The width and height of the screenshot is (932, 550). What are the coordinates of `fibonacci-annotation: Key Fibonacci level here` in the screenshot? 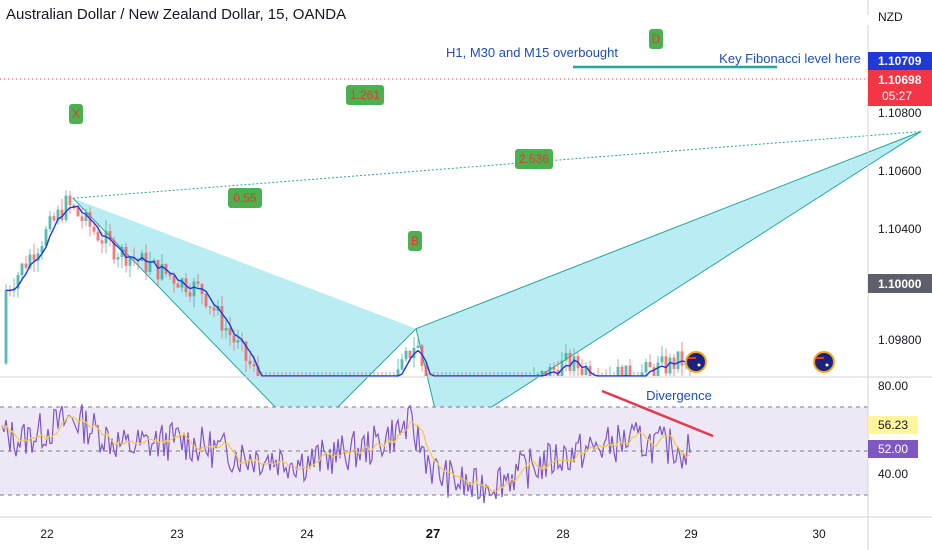 It's located at (790, 58).